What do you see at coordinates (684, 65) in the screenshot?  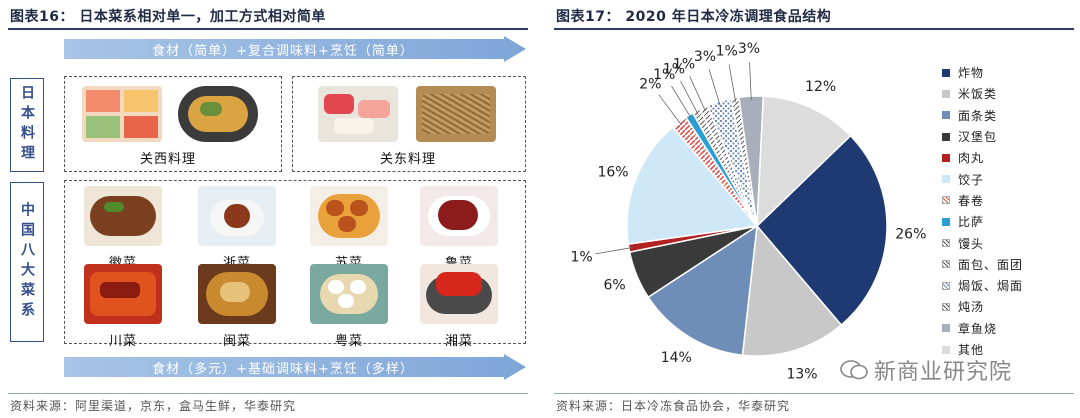 I see `pie-label-9: 1%` at bounding box center [684, 65].